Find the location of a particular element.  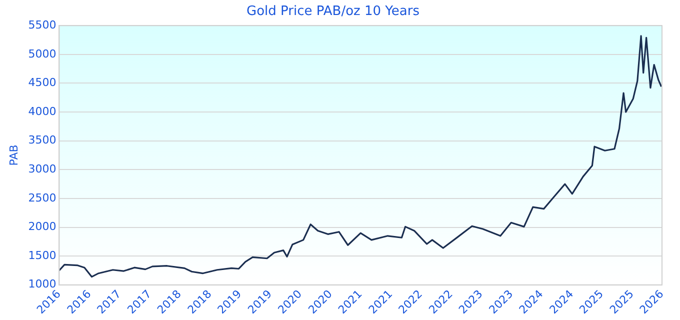

y-tick-label: 5000 is located at coordinates (42, 53).